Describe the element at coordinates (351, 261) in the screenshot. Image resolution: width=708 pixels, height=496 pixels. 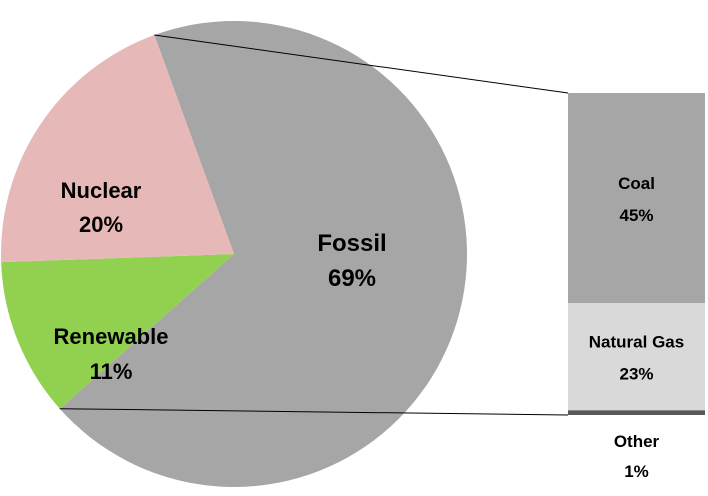
I see `pie-slice-fossil-label: Fossil 69%` at that location.